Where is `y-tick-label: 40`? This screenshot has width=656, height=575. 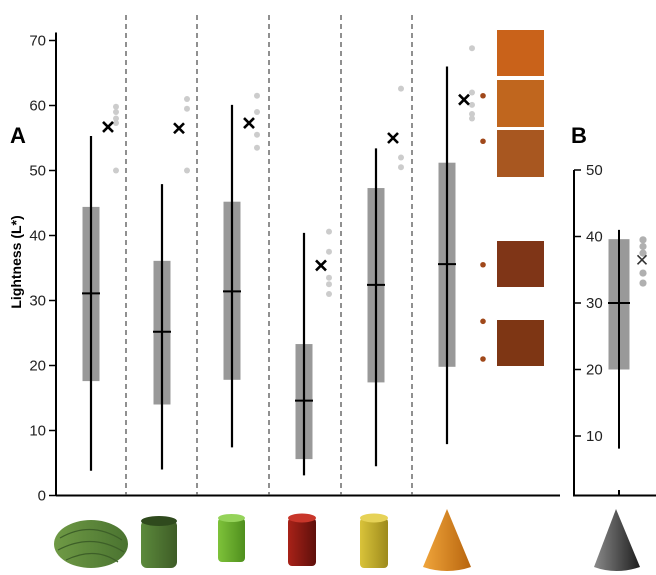 y-tick-label: 40 is located at coordinates (37, 236).